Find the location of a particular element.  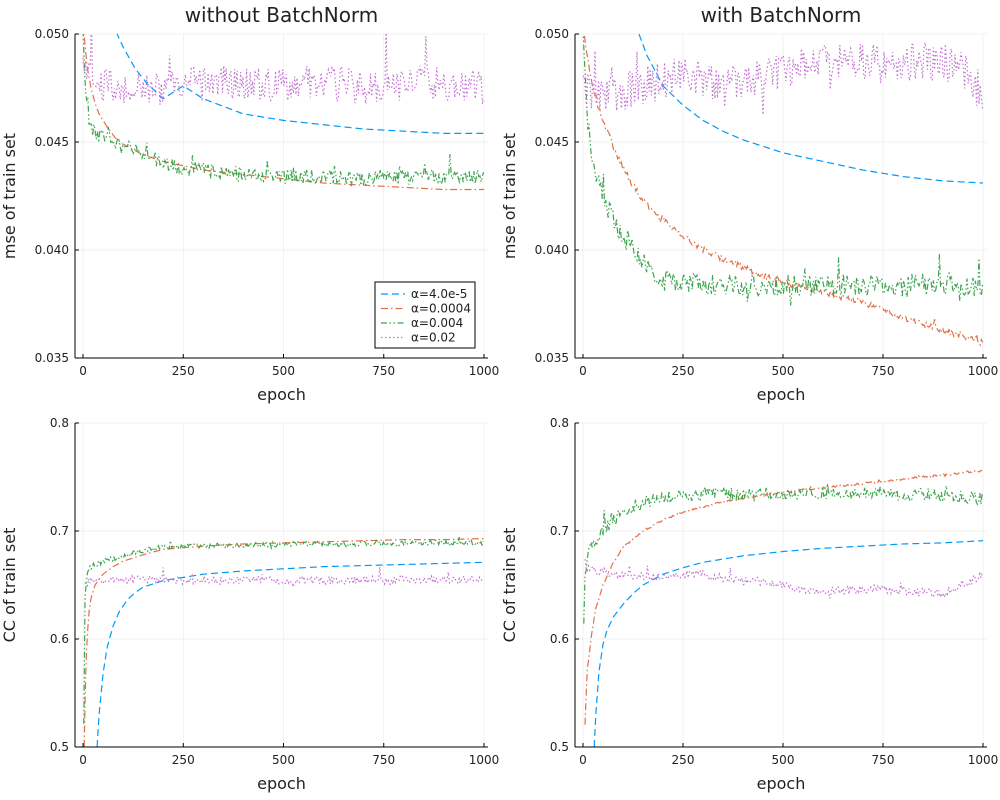

legend-entry-label: α=0.004 is located at coordinates (437, 323).